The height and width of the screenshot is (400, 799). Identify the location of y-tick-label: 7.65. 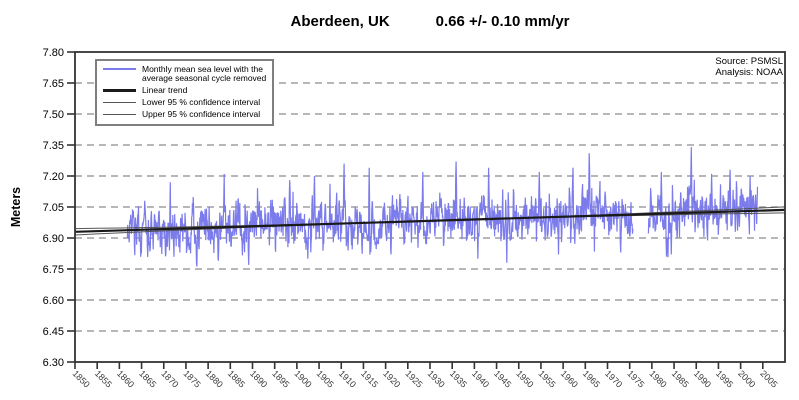
(53, 84).